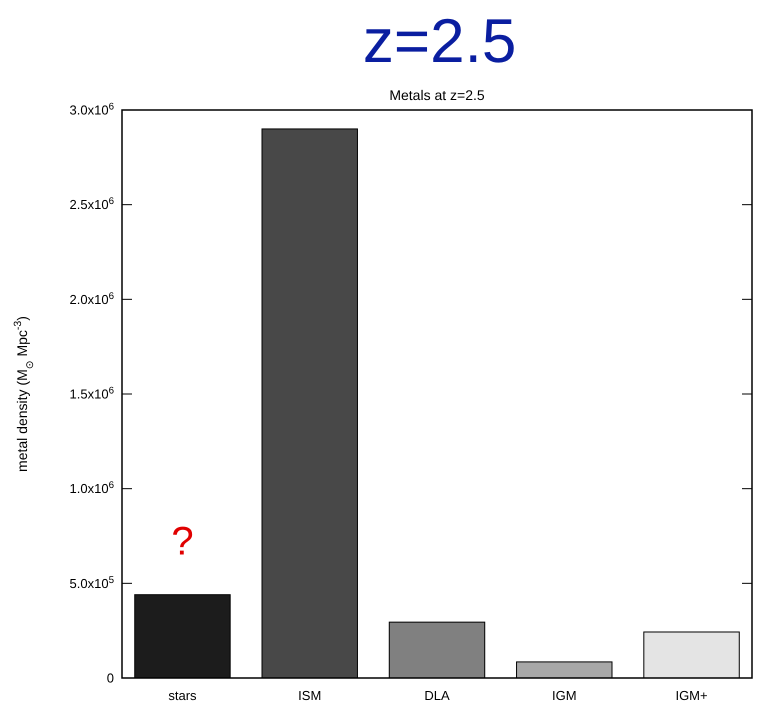 This screenshot has height=713, width=758. Describe the element at coordinates (437, 95) in the screenshot. I see `chart-subtitle: Metals at z=2.5` at that location.